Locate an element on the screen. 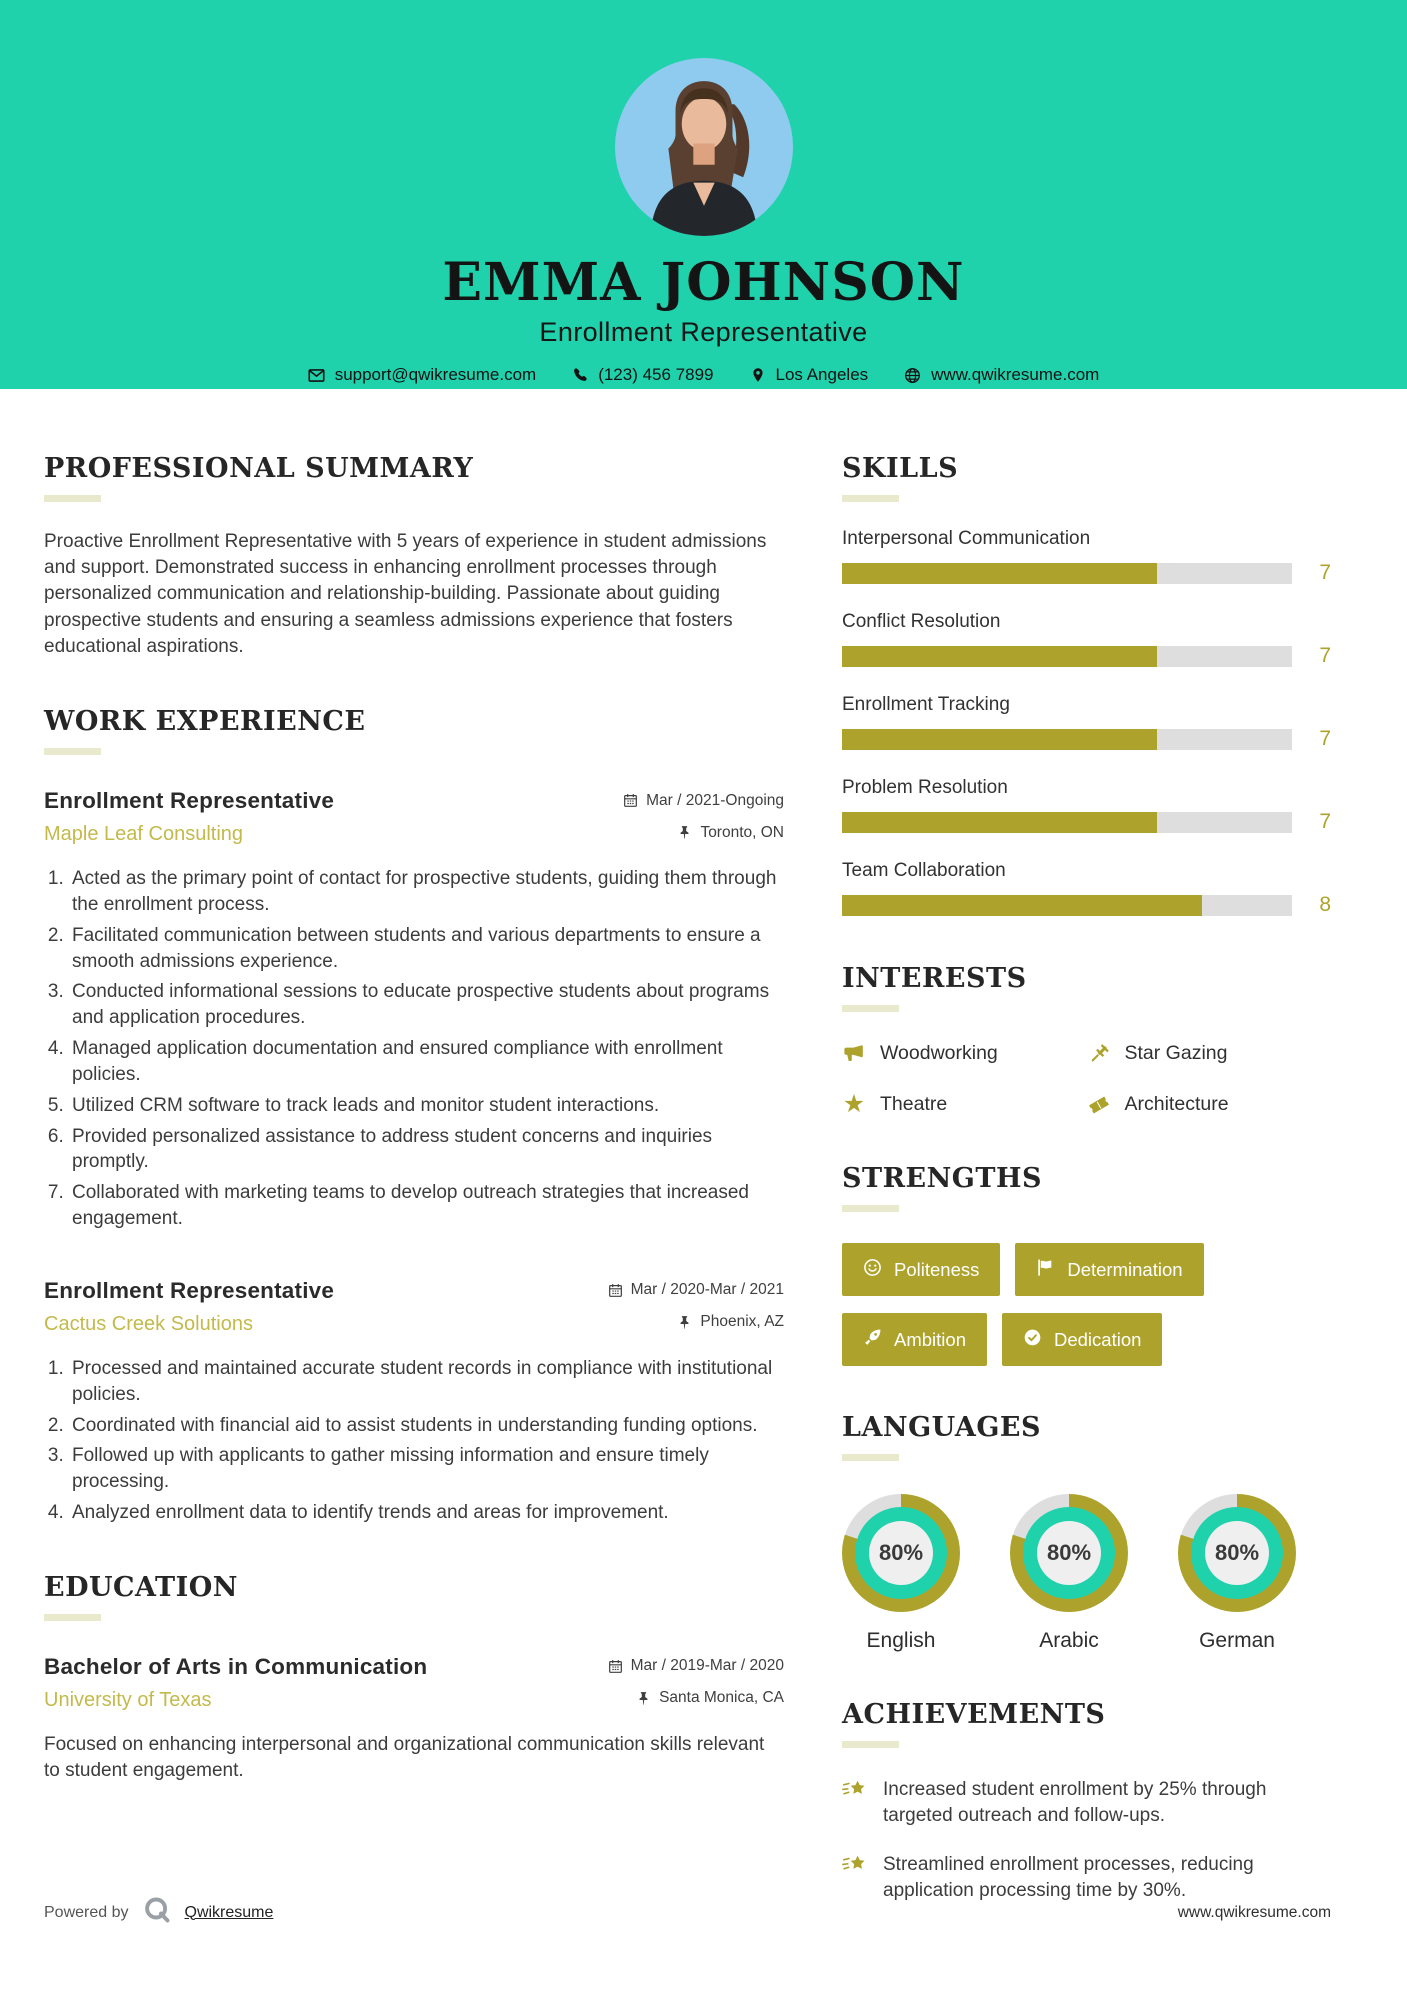 The image size is (1407, 1990). skill-label: Problem Resolution is located at coordinates (925, 787).